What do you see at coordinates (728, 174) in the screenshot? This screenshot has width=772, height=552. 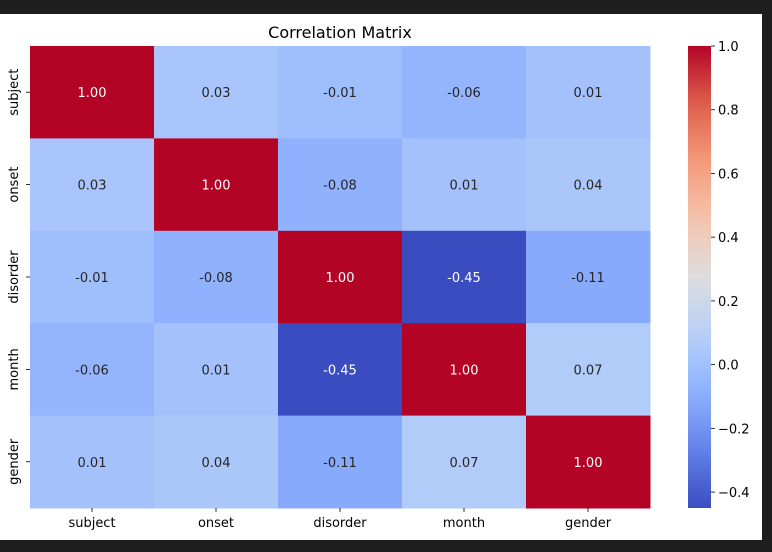 I see `colorbar-tick-label: 0.6` at bounding box center [728, 174].